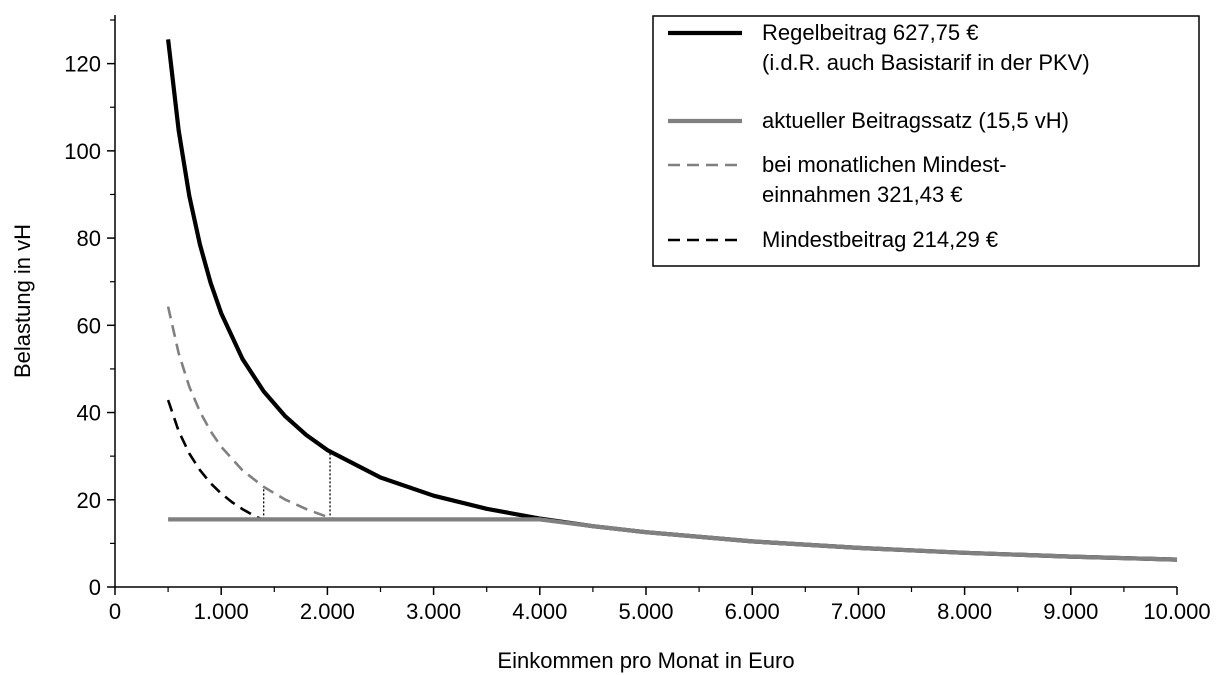 The height and width of the screenshot is (675, 1231). What do you see at coordinates (858, 611) in the screenshot?
I see `x-tick-label: 7.000` at bounding box center [858, 611].